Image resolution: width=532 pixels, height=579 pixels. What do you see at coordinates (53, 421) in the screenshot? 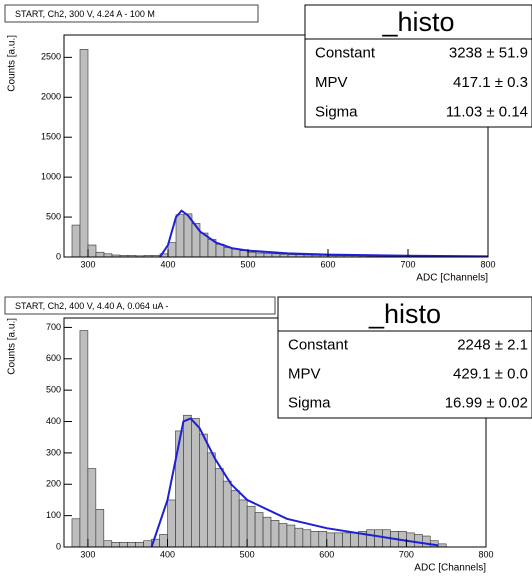
I see `y-tick-label: 400` at bounding box center [53, 421].